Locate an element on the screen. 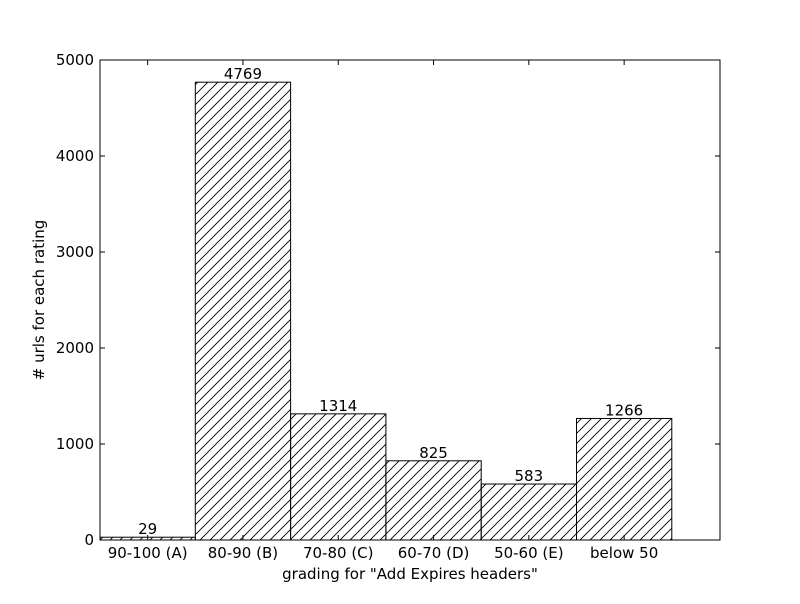  x-tick-label-1: 80-90 (B) is located at coordinates (243, 553).